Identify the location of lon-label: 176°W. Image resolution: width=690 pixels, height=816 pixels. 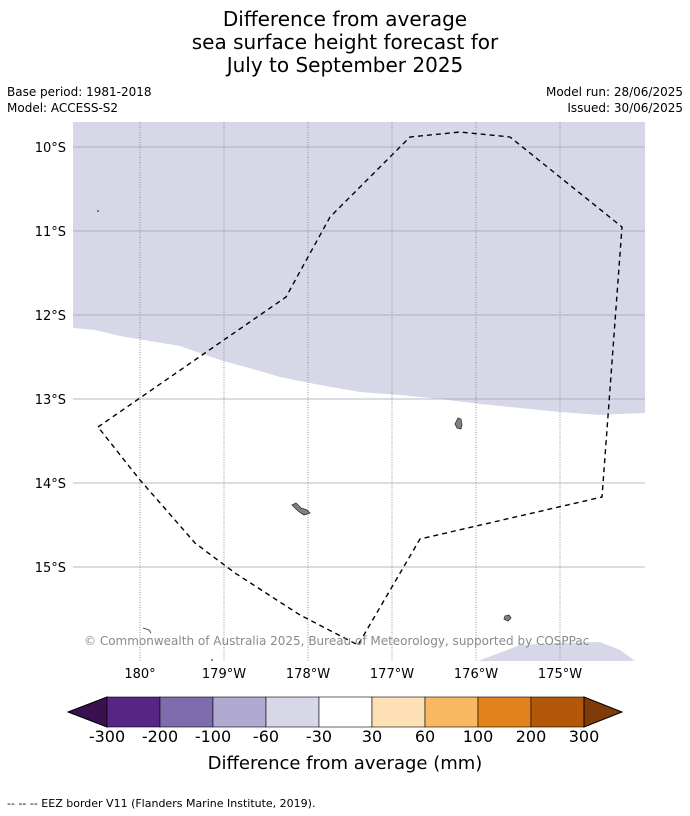
(476, 674).